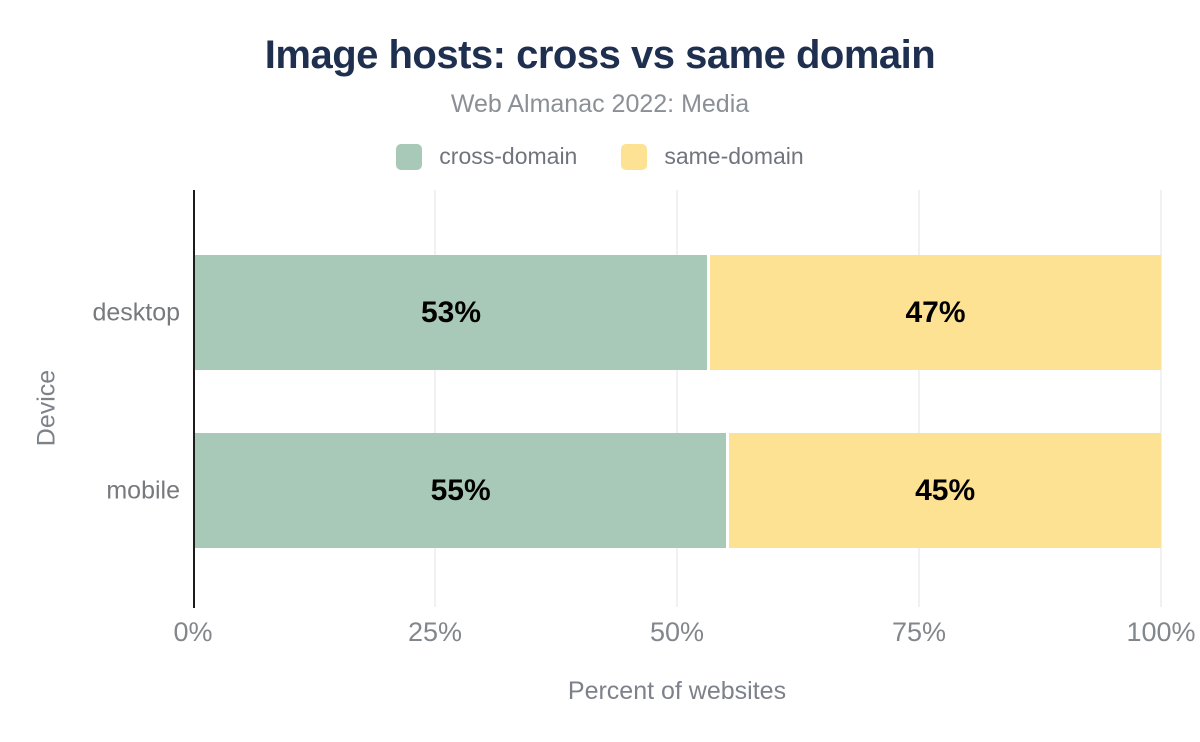  What do you see at coordinates (919, 632) in the screenshot?
I see `x-tick-label-75: 75%` at bounding box center [919, 632].